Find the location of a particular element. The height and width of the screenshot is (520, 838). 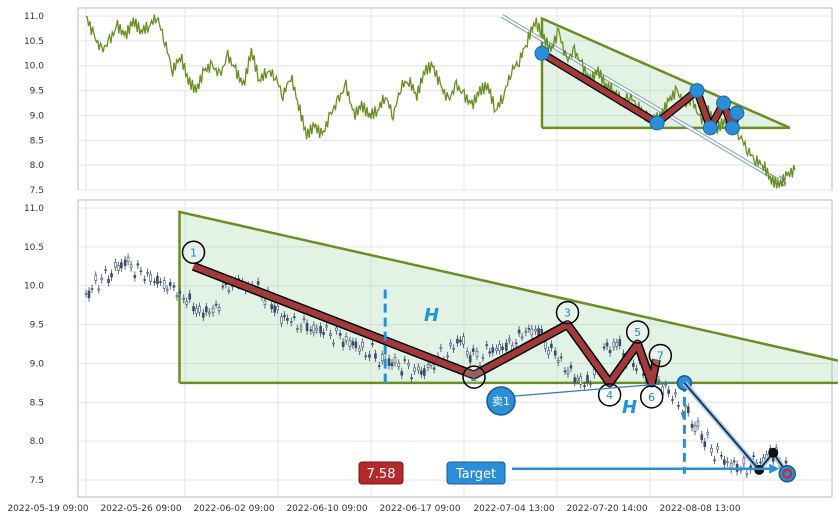

bottom-y-tick-label: 8.0 is located at coordinates (37, 442).